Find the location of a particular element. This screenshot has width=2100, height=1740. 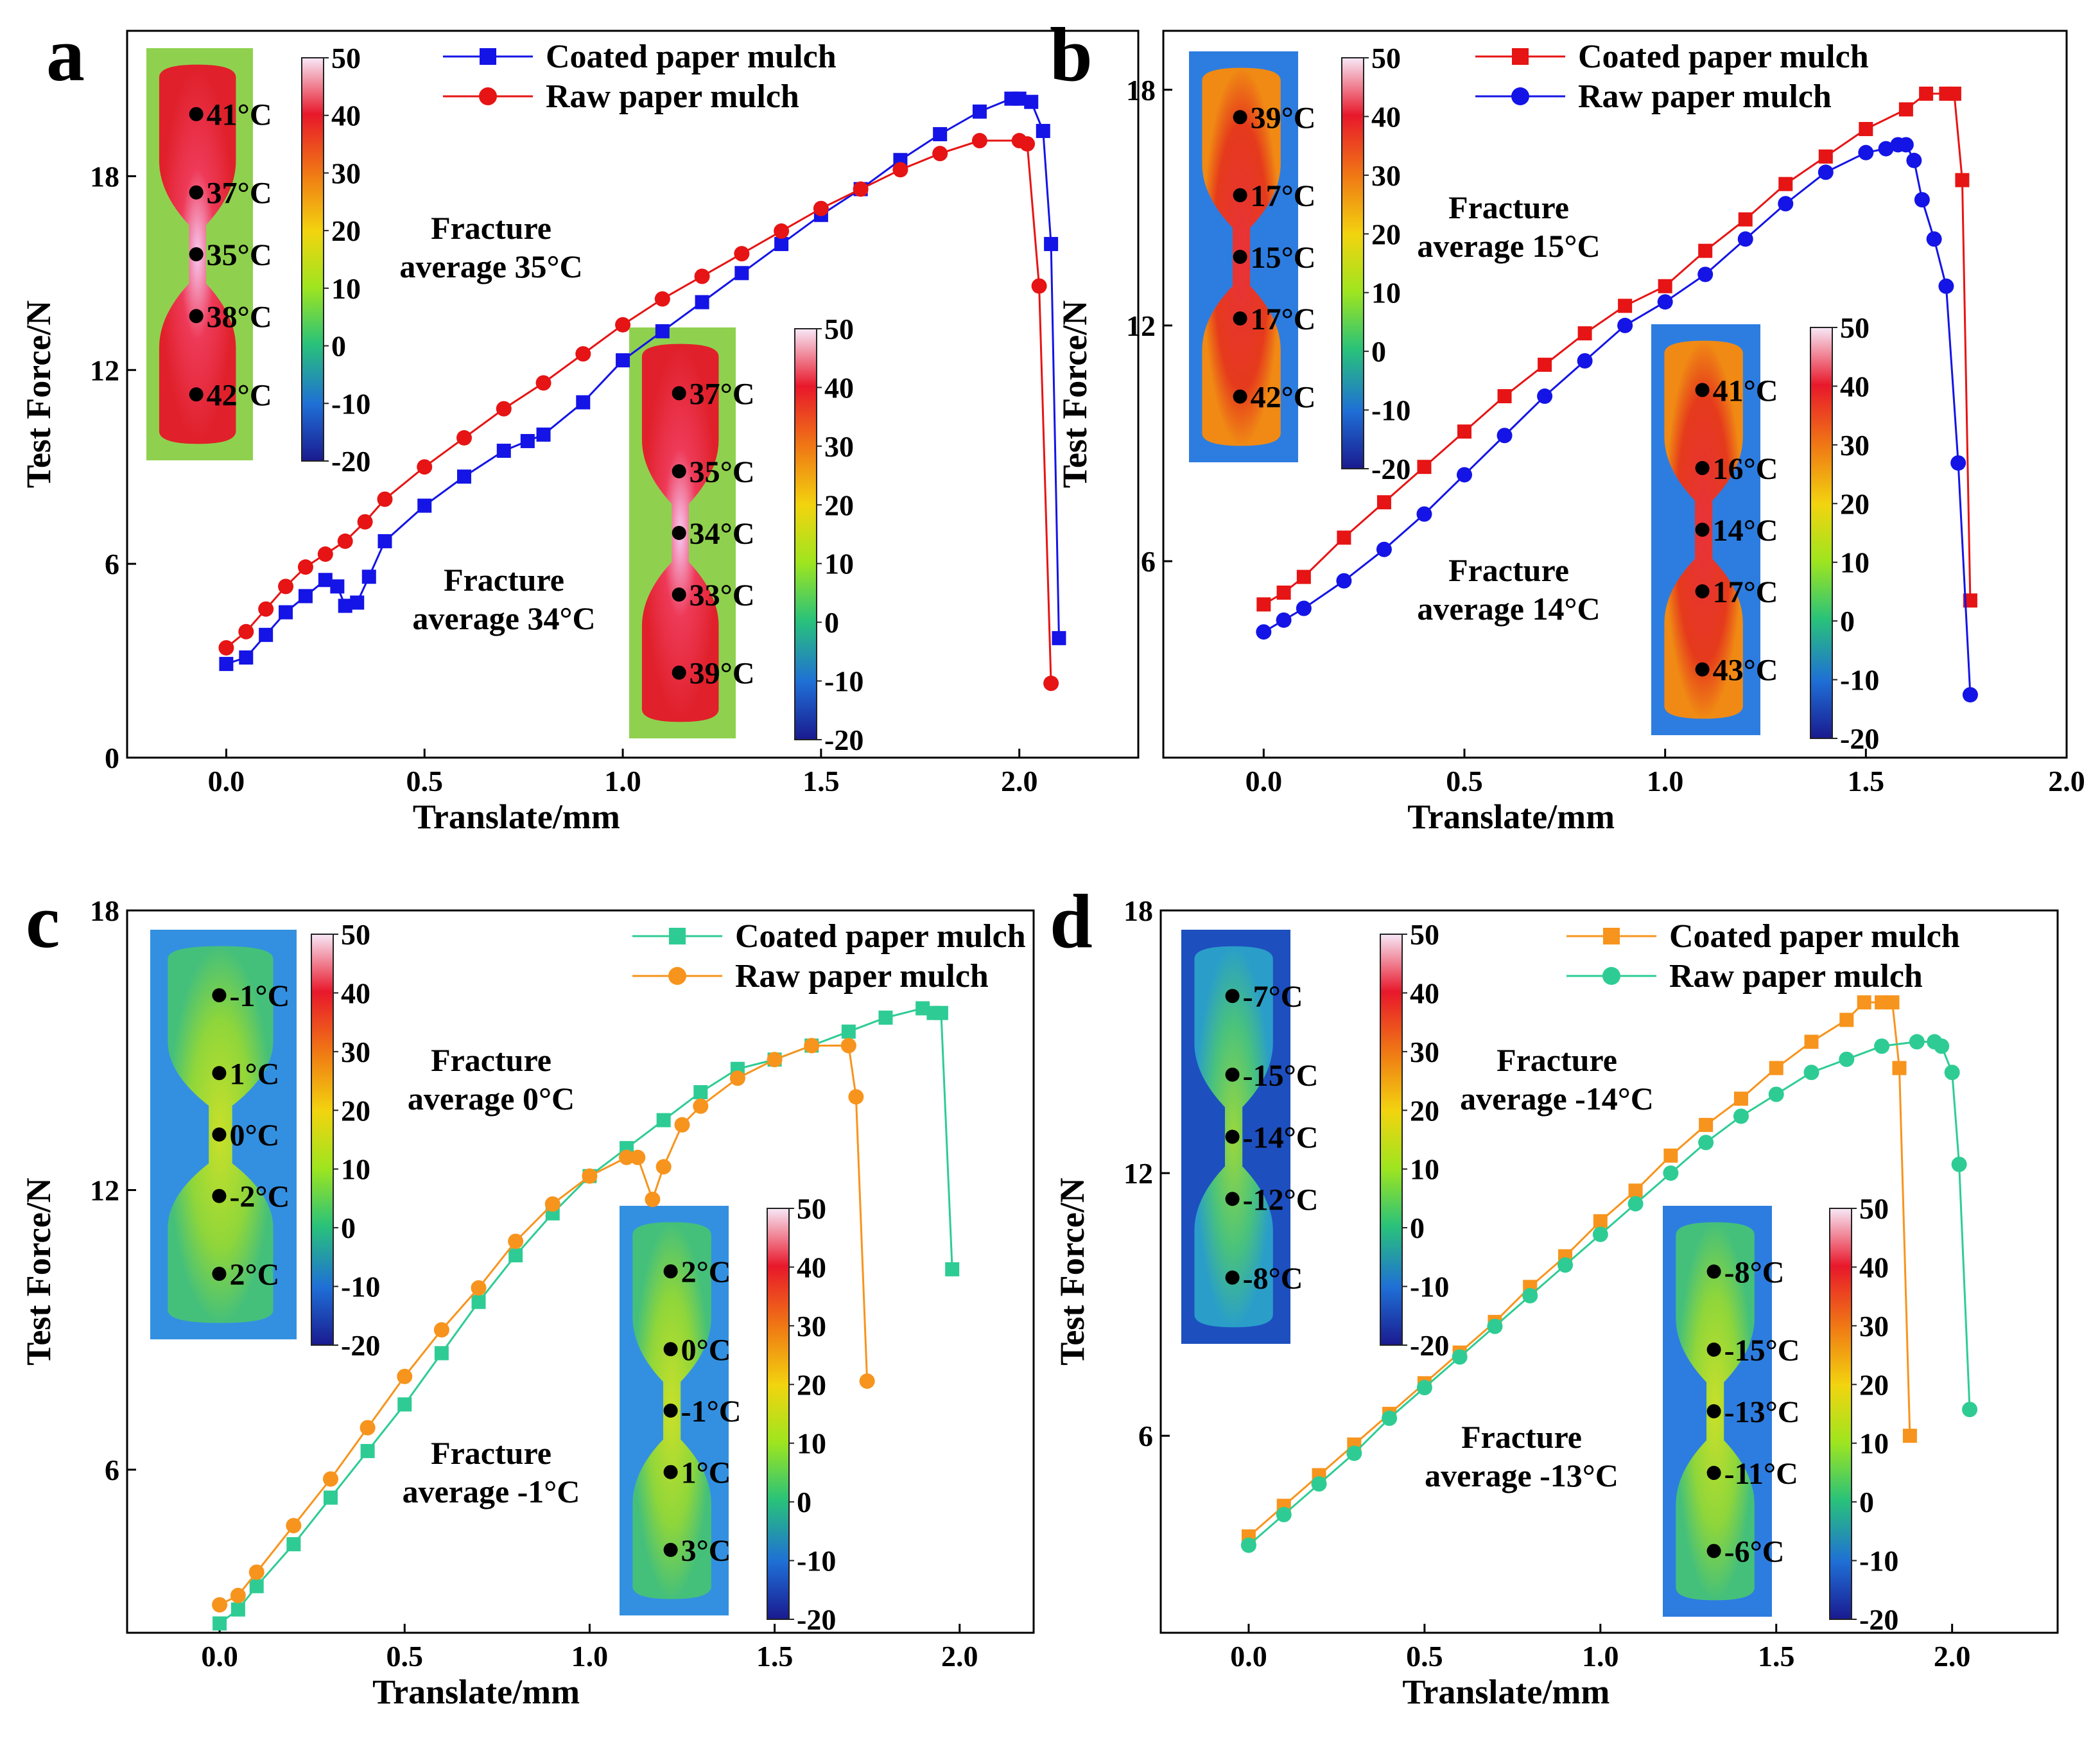

temperature-label: 0°C is located at coordinates (254, 1135).